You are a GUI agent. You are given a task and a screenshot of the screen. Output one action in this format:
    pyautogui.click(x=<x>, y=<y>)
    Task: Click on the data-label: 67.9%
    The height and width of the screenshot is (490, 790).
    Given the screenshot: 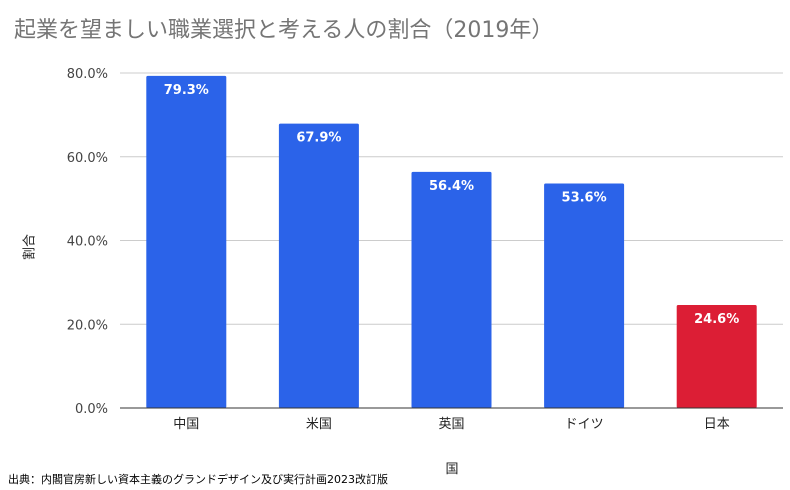 What is the action you would take?
    pyautogui.click(x=318, y=138)
    